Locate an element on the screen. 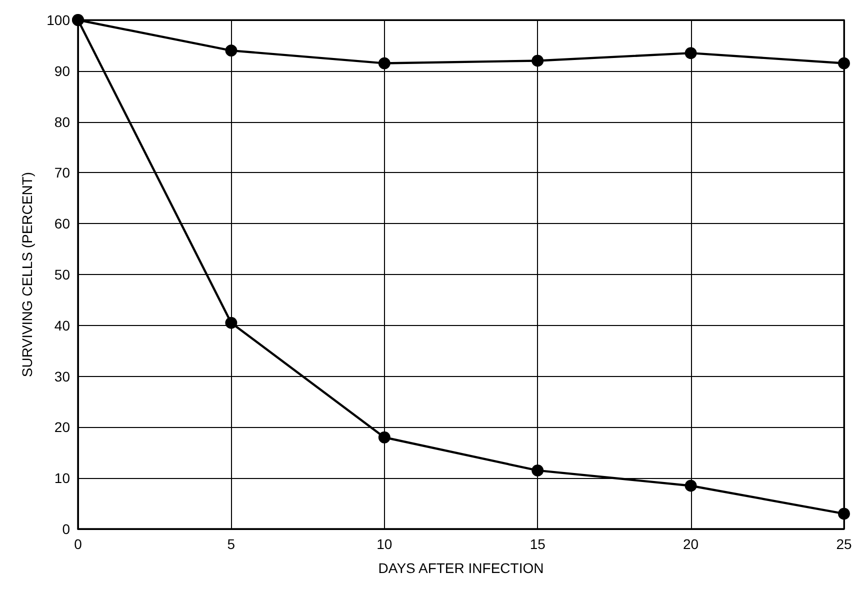 The image size is (868, 593). y-tick-label: 70 is located at coordinates (62, 172).